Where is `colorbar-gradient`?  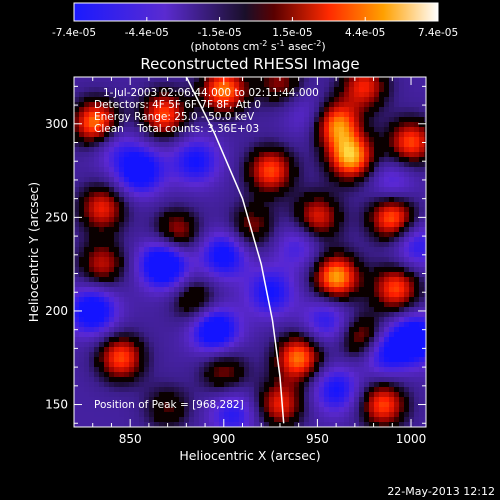
colorbar-gradient is located at coordinates (256, 12).